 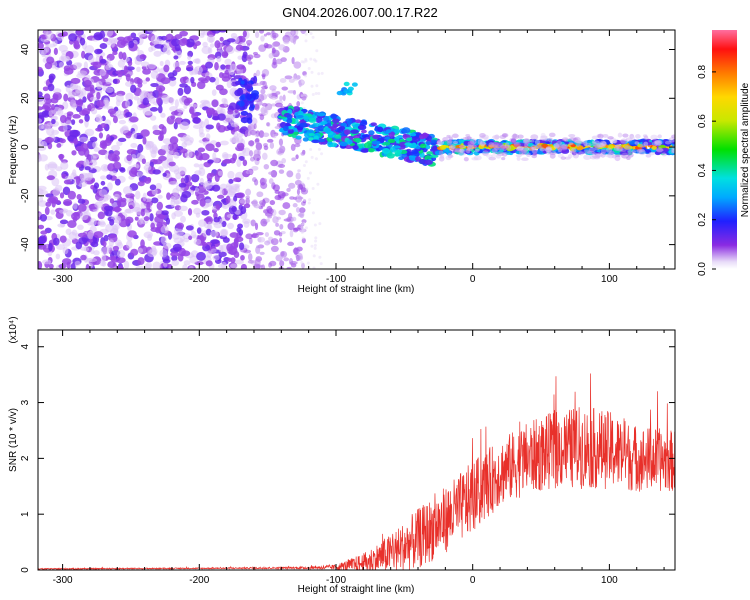 What do you see at coordinates (25, 244) in the screenshot?
I see `y-tick-label: -40` at bounding box center [25, 244].